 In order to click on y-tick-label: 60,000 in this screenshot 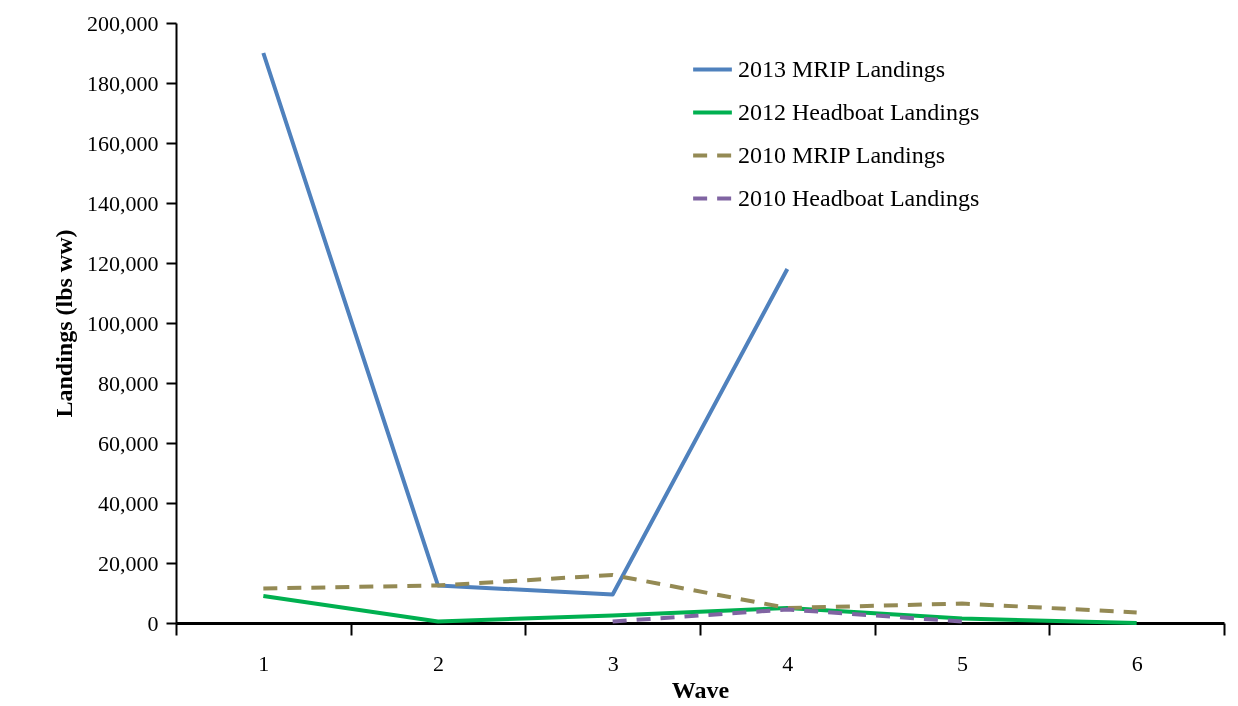, I will do `click(128, 443)`.